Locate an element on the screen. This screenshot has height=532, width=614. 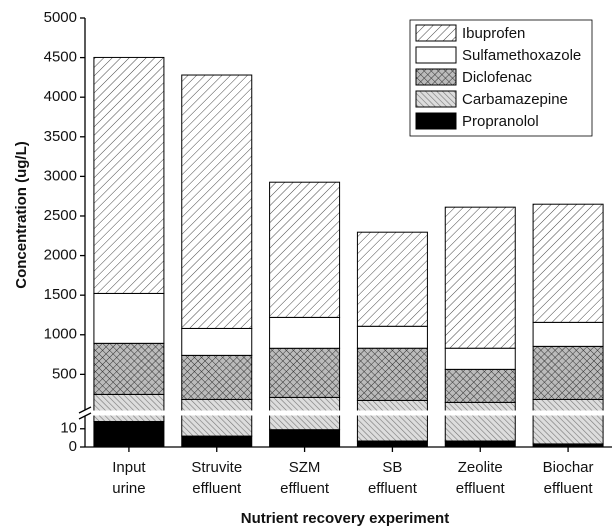
x-tick-label: SZM is located at coordinates (305, 467).